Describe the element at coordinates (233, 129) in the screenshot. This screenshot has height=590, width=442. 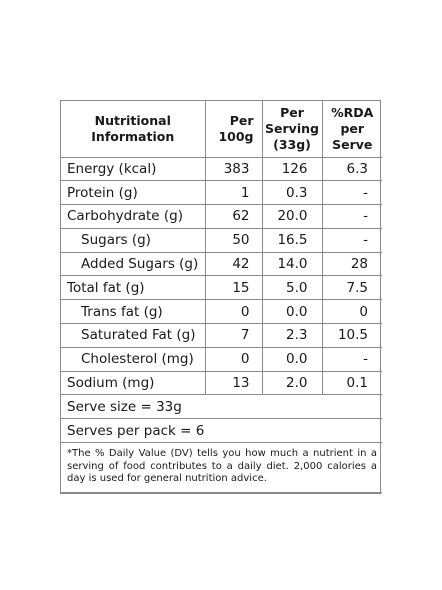
I see `header-per-100g: Per 100g` at that location.